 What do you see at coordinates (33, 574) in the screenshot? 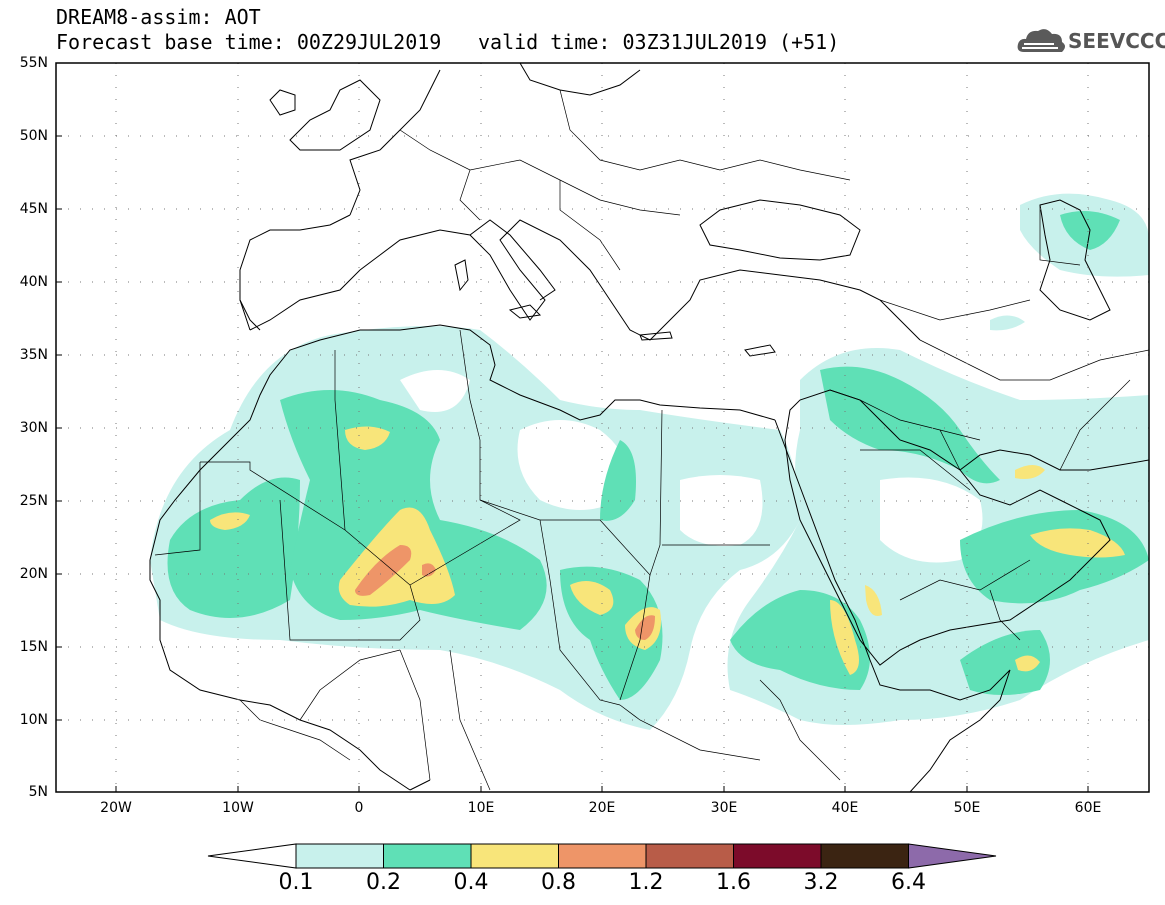
I see `lat-label: 20N` at bounding box center [33, 574].